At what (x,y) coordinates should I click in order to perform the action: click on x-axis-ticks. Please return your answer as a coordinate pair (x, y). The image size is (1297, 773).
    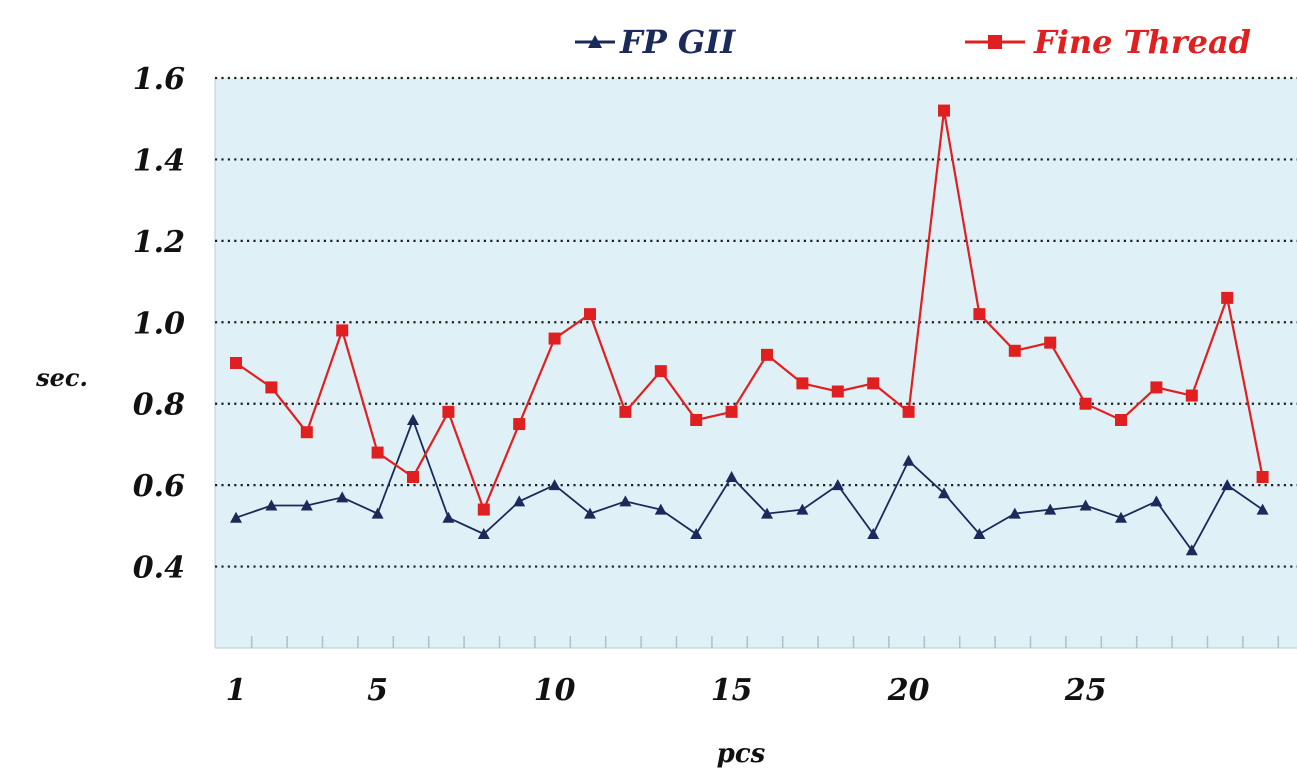
    Looking at the image, I should click on (765, 642).